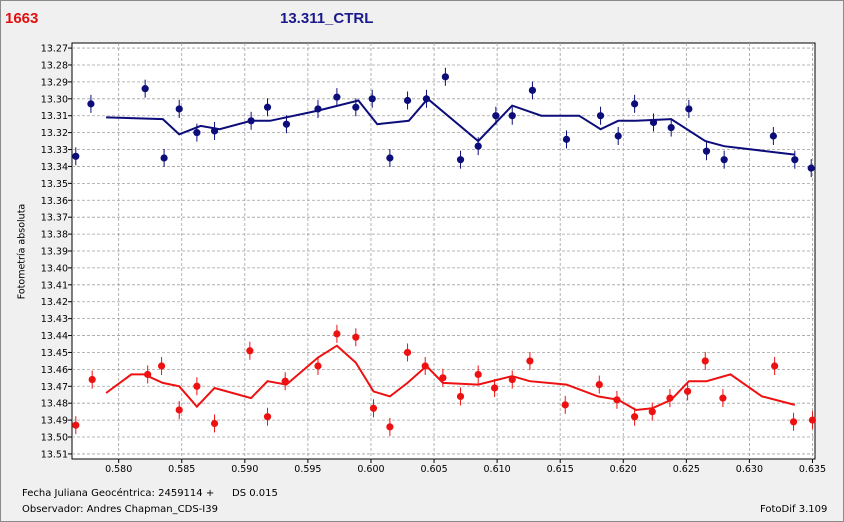 This screenshot has width=844, height=522. Describe the element at coordinates (255, 493) in the screenshot. I see `ds-value-label: DS 0.015` at that location.